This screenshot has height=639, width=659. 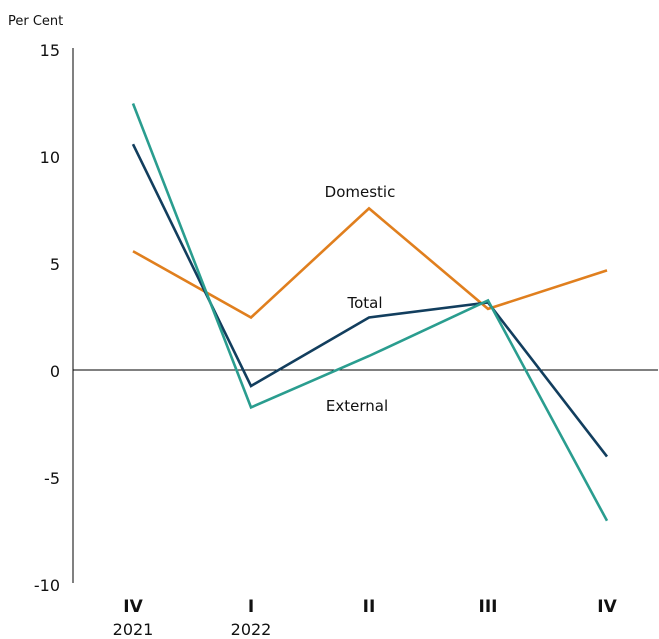 I want to click on series-line-domestic, so click(x=370, y=263).